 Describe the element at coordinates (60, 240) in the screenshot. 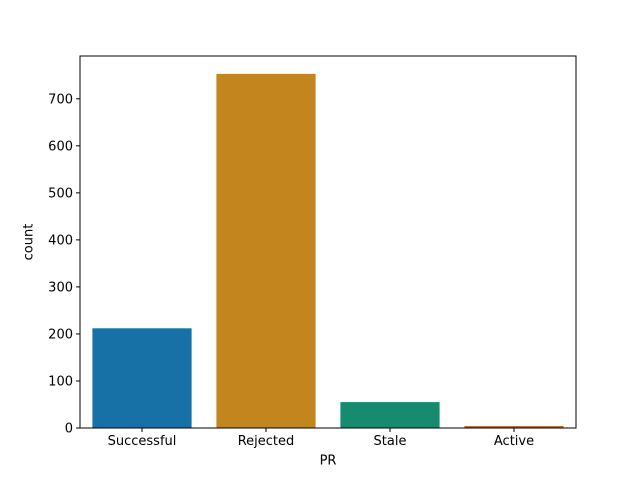

I see `y-tick-label: 400` at that location.